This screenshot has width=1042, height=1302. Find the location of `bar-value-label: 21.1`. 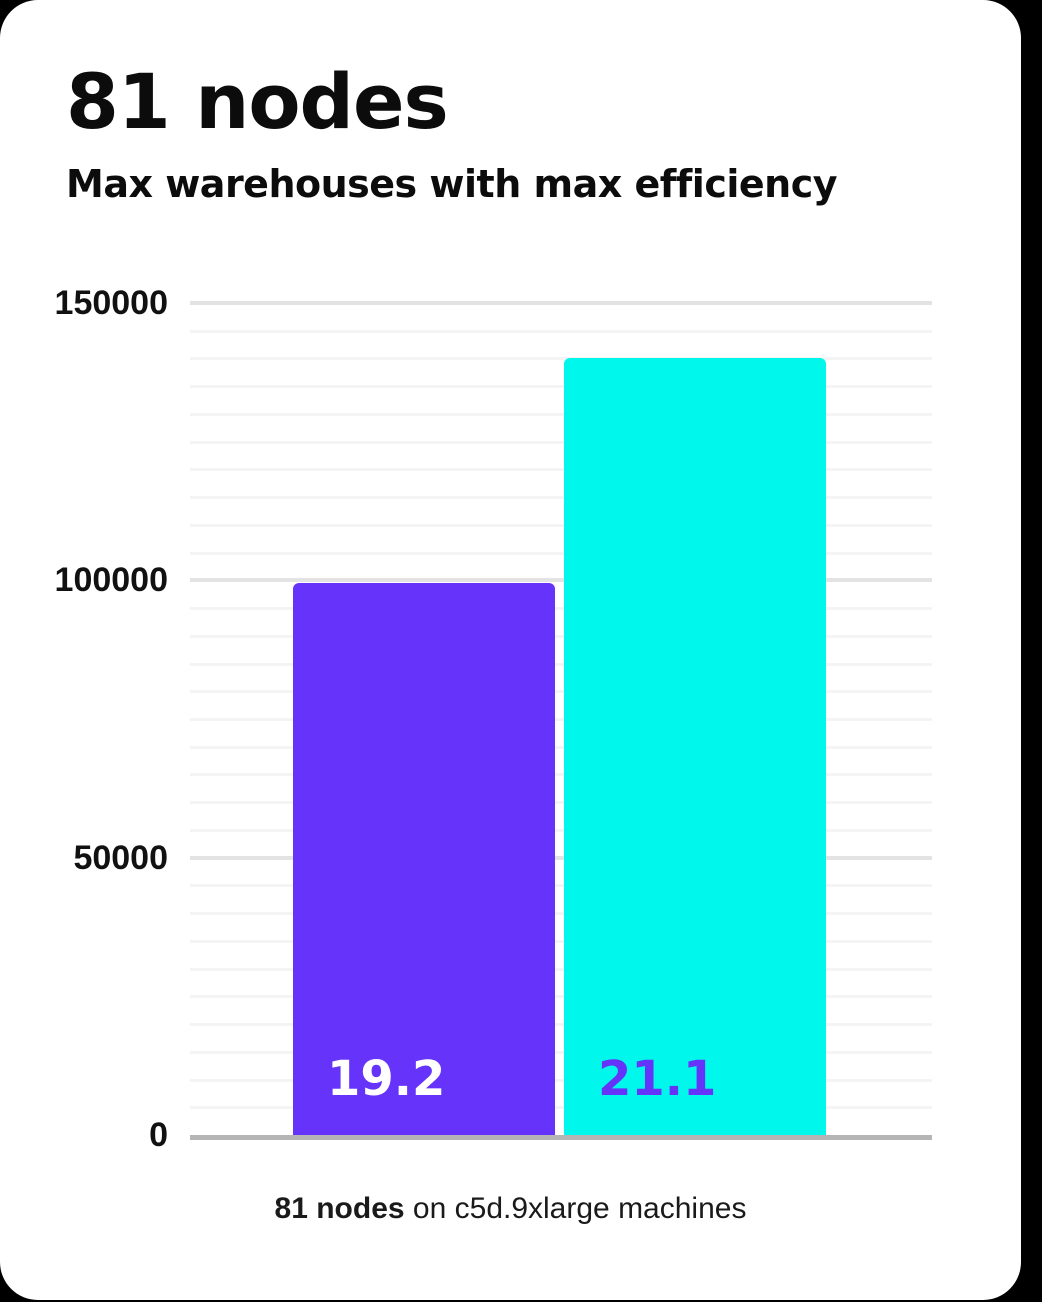

bar-value-label: 21.1 is located at coordinates (657, 1078).